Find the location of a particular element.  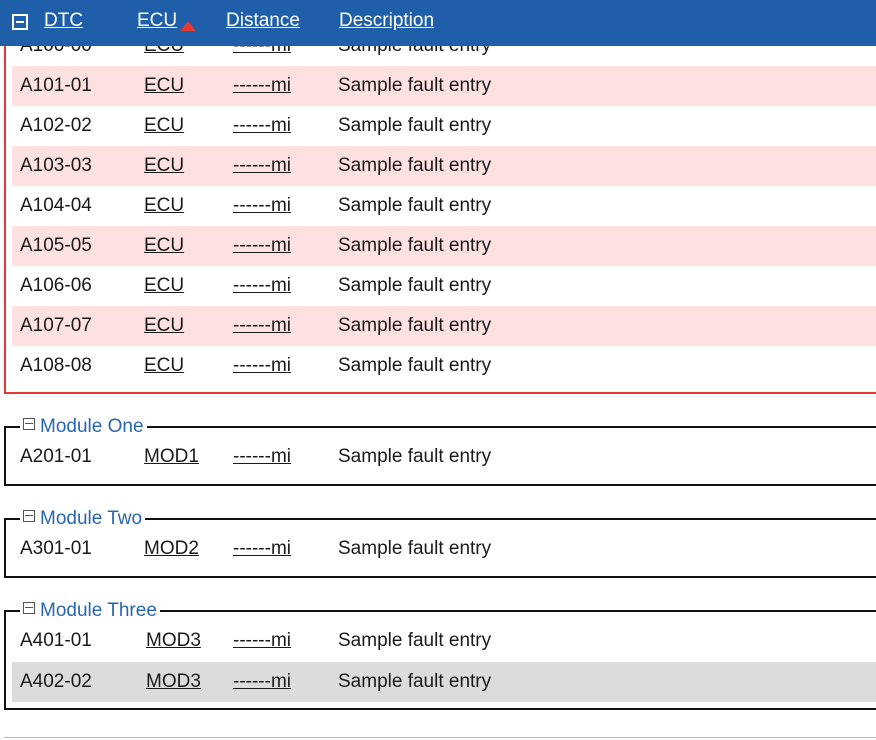

table-row-selected: A402-02 MOD3 ------mi Sample fault entry is located at coordinates (444, 682).